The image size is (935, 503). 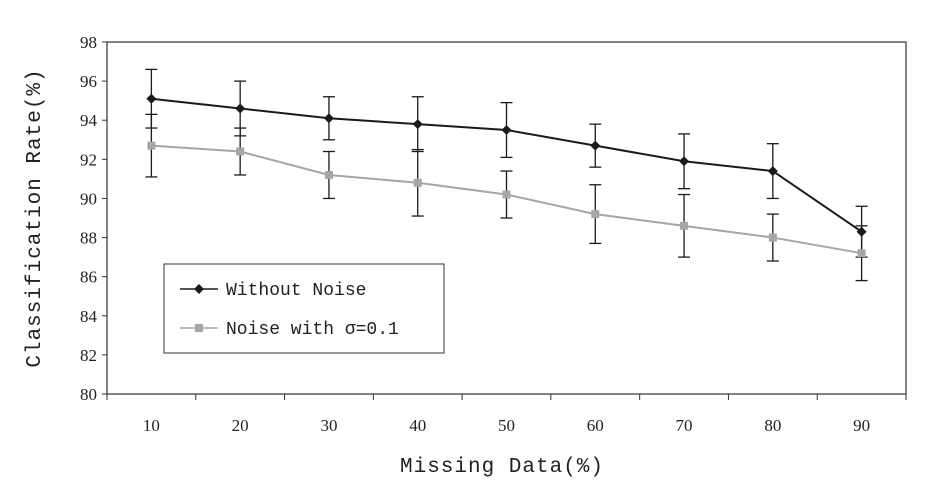 What do you see at coordinates (88, 238) in the screenshot?
I see `y-tick-label: 88` at bounding box center [88, 238].